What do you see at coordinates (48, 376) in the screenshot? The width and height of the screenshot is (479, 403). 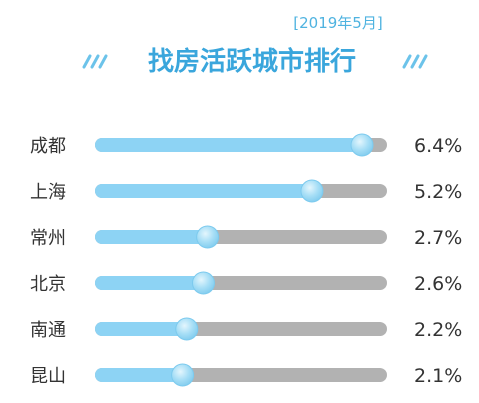 I see `category-label: 昆山` at bounding box center [48, 376].